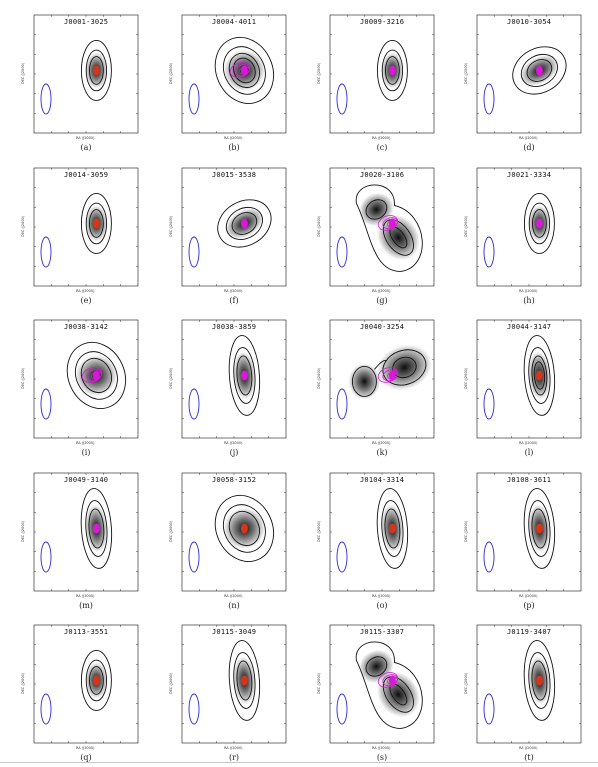 The width and height of the screenshot is (598, 767). What do you see at coordinates (234, 327) in the screenshot?
I see `source-id-title: J0038-3859` at bounding box center [234, 327].